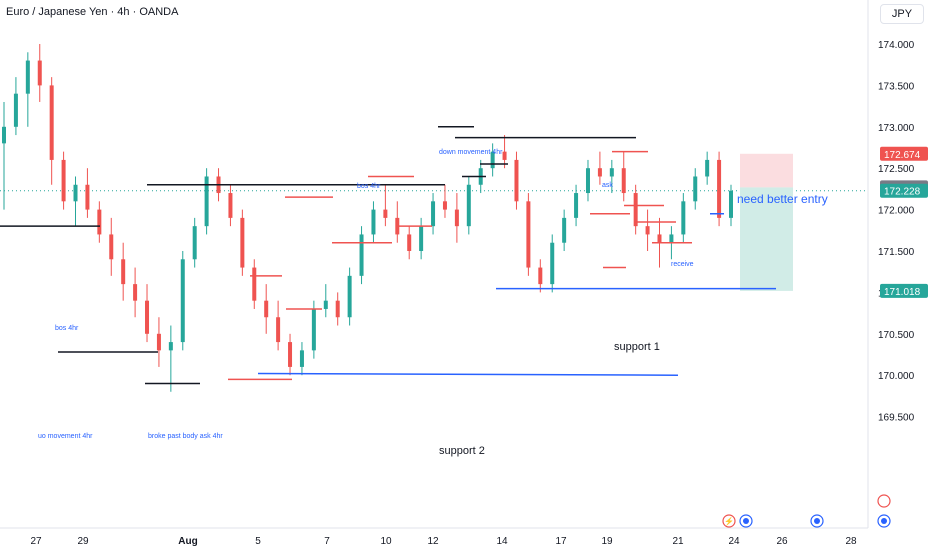  I want to click on stop-loss-zone, so click(766, 170).